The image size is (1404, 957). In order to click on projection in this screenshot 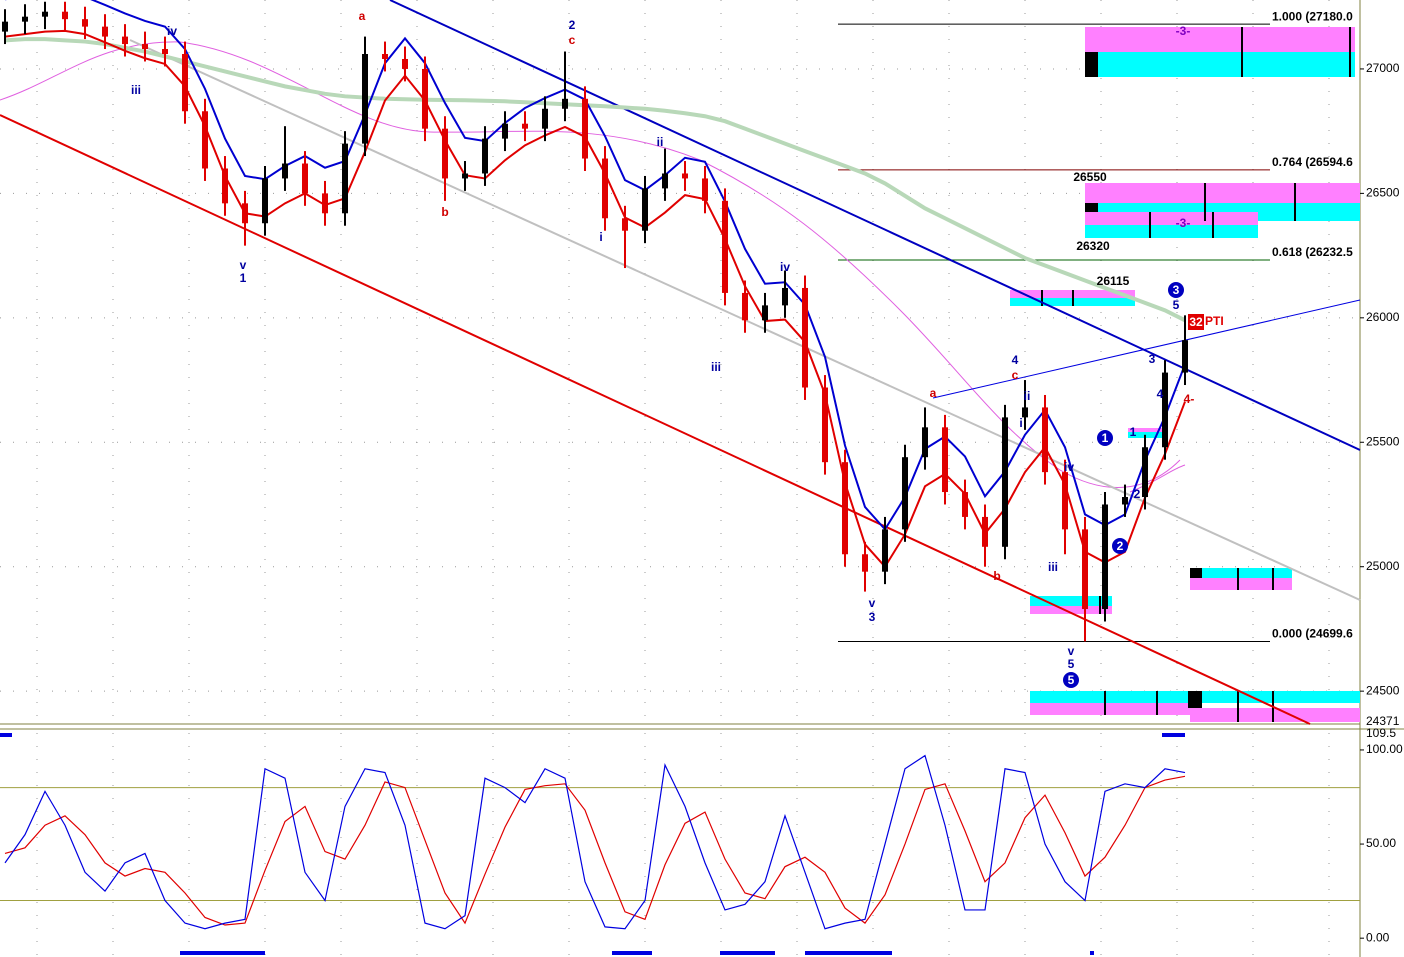, I will do `click(1157, 478)`.